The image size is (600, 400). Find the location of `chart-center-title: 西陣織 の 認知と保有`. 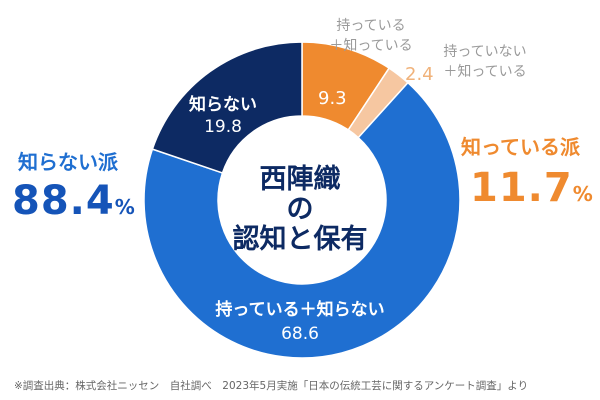

chart-center-title: 西陣織 の 認知と保有 is located at coordinates (300, 210).